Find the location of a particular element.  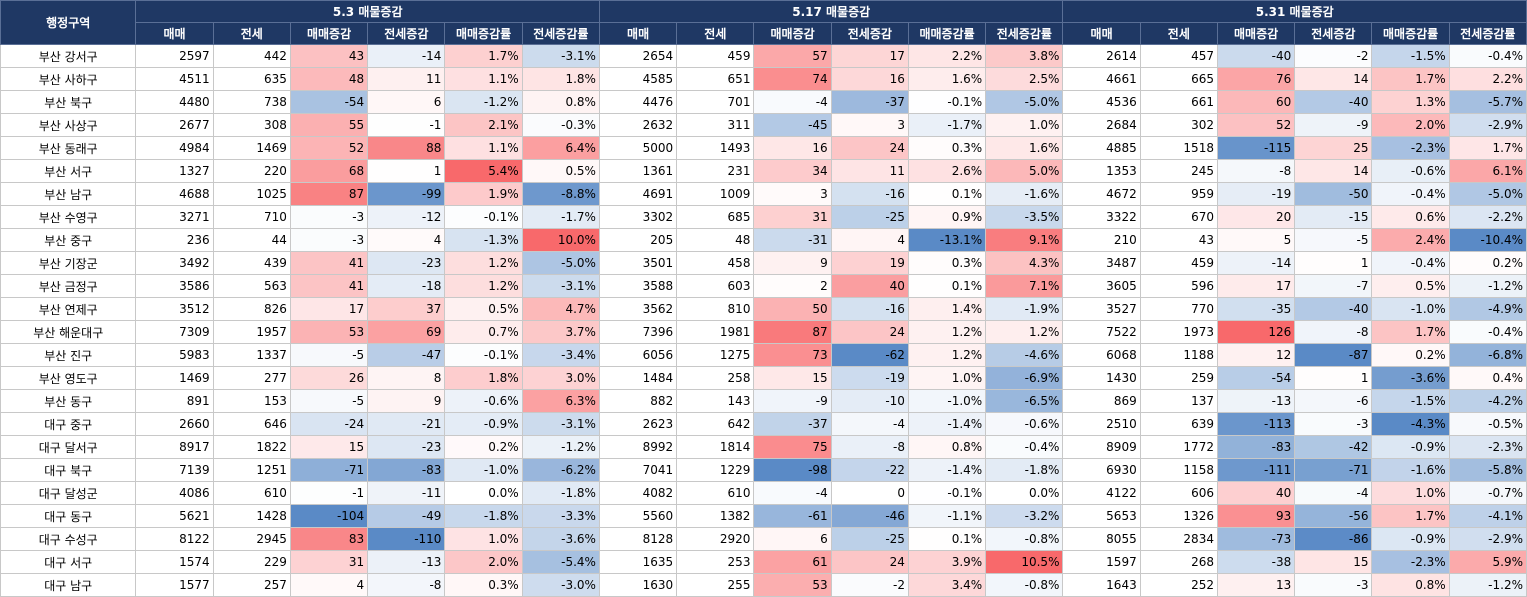

table-cell: 603 is located at coordinates (715, 286).